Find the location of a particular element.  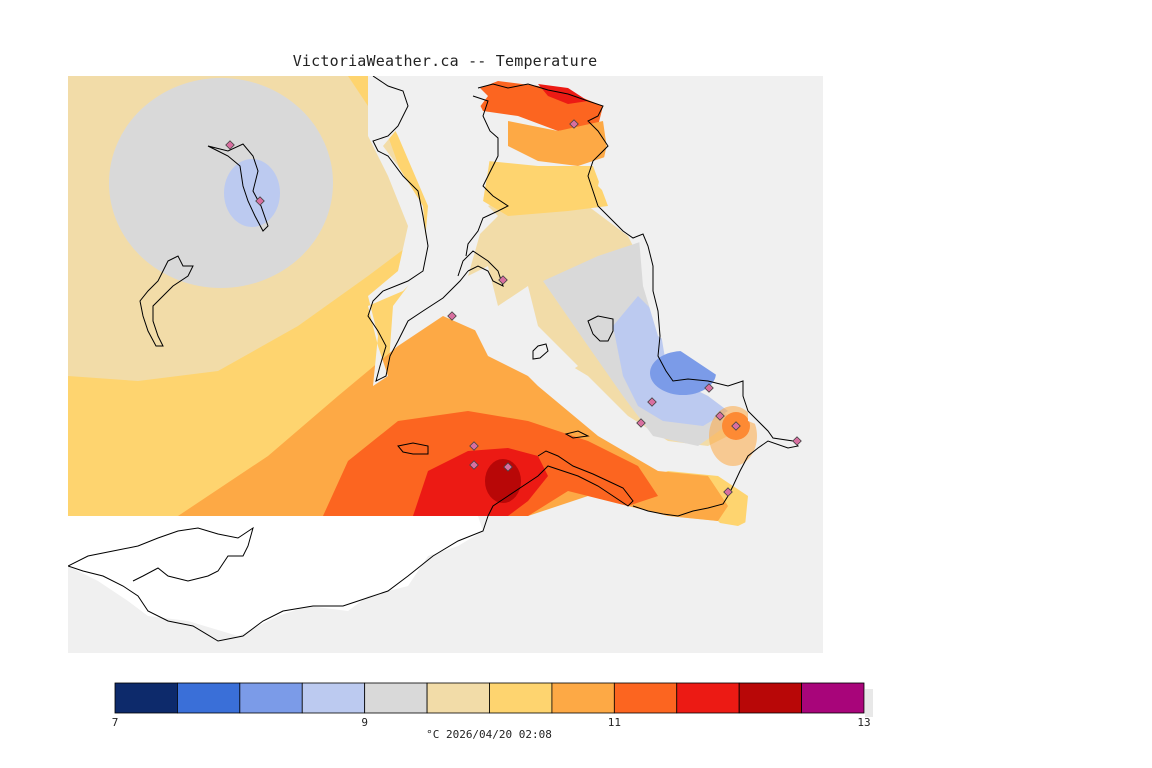

coast-island-lake is located at coordinates (600, 328).